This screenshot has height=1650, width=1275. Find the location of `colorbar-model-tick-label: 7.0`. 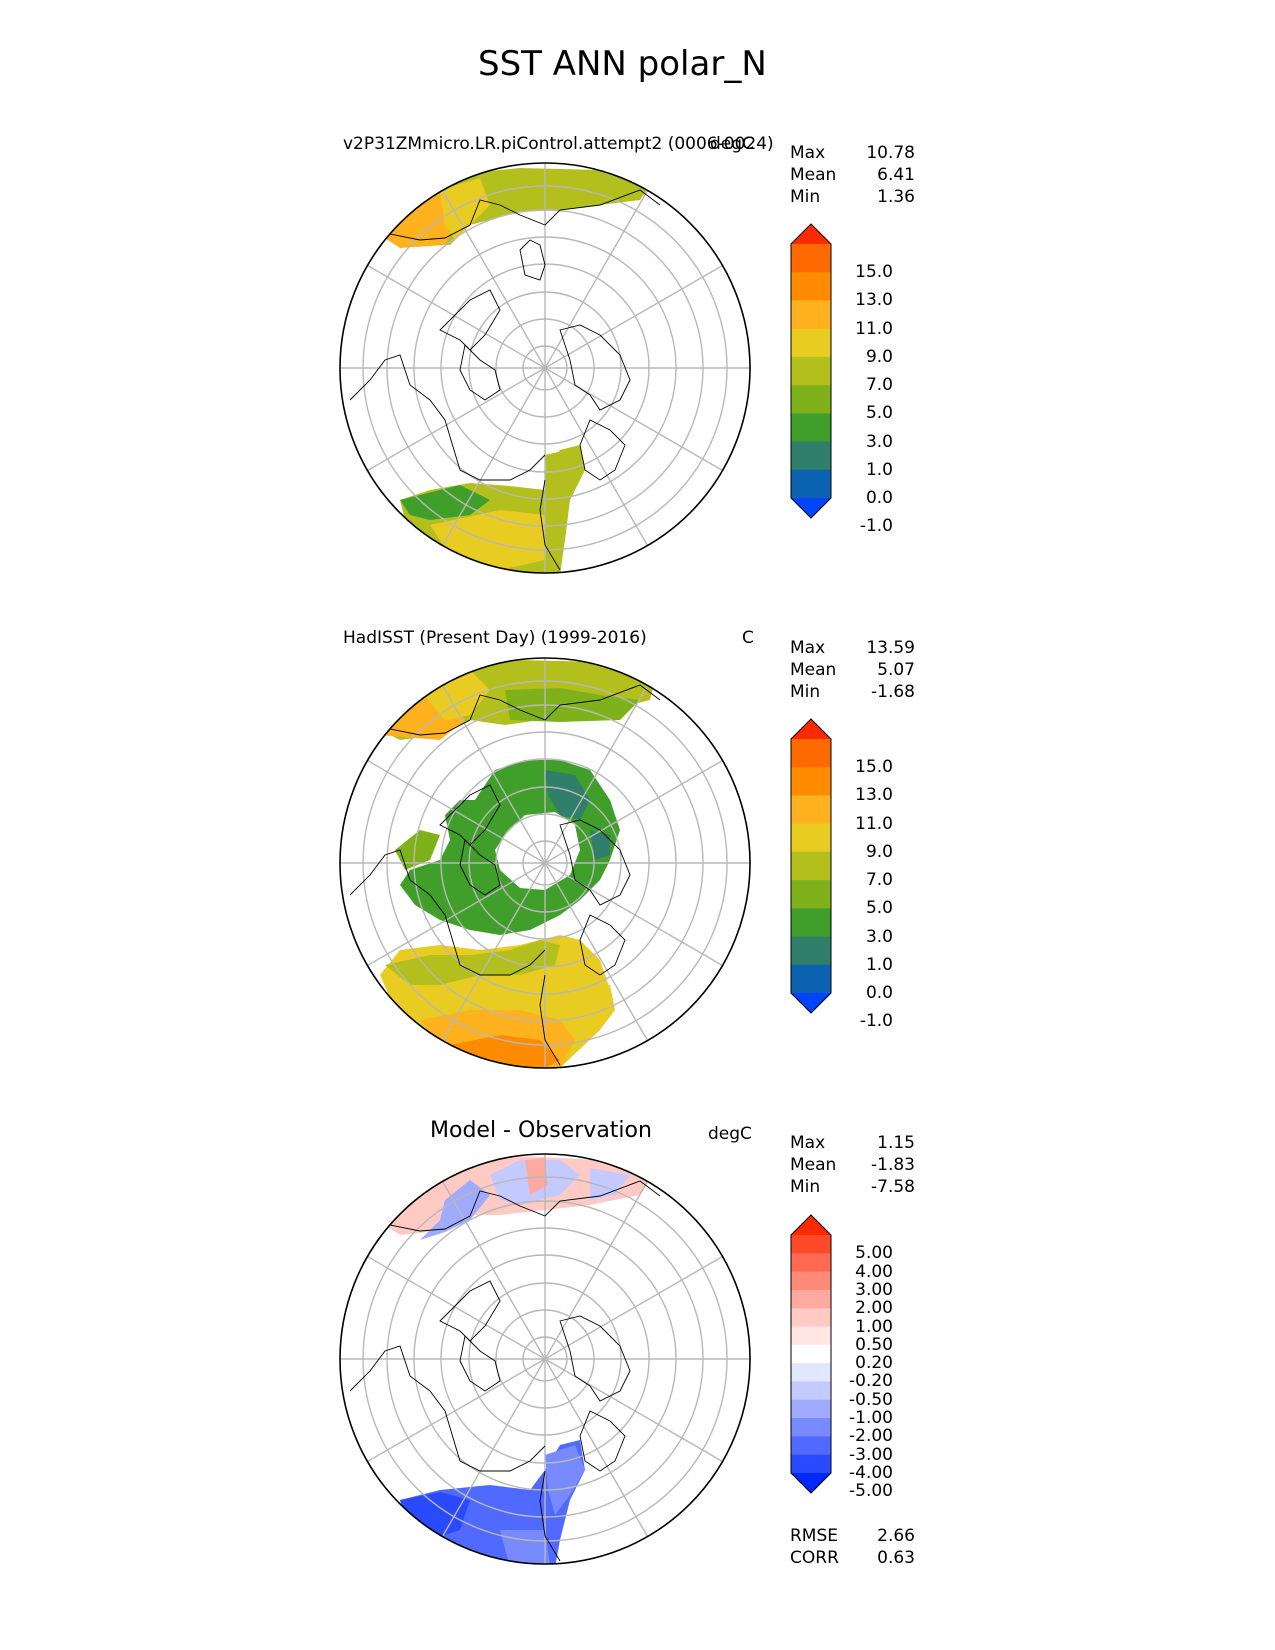

colorbar-model-tick-label: 7.0 is located at coordinates (879, 385).